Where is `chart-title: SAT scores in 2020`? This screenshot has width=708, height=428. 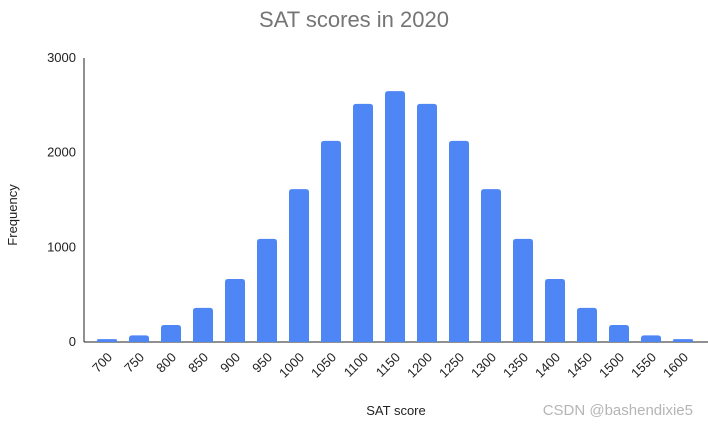 chart-title: SAT scores in 2020 is located at coordinates (354, 19).